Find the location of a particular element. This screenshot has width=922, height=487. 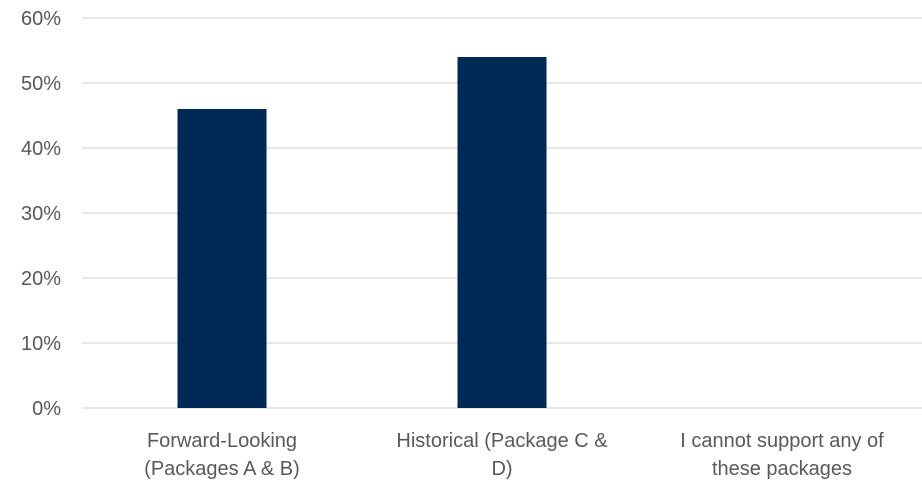

x-category-label: Historical (Package C & D) is located at coordinates (502, 455).